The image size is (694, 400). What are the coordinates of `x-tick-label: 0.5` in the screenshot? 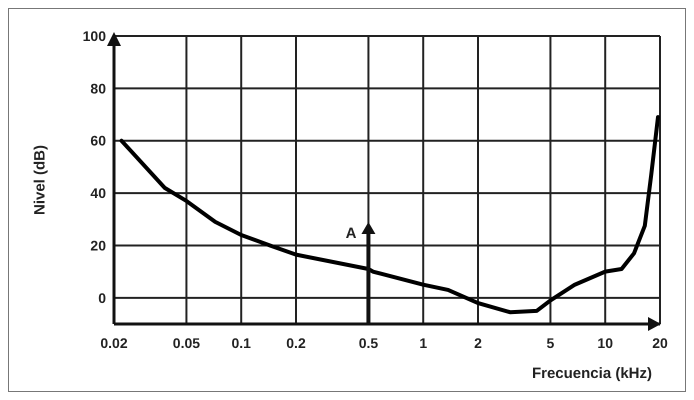 It's located at (368, 342).